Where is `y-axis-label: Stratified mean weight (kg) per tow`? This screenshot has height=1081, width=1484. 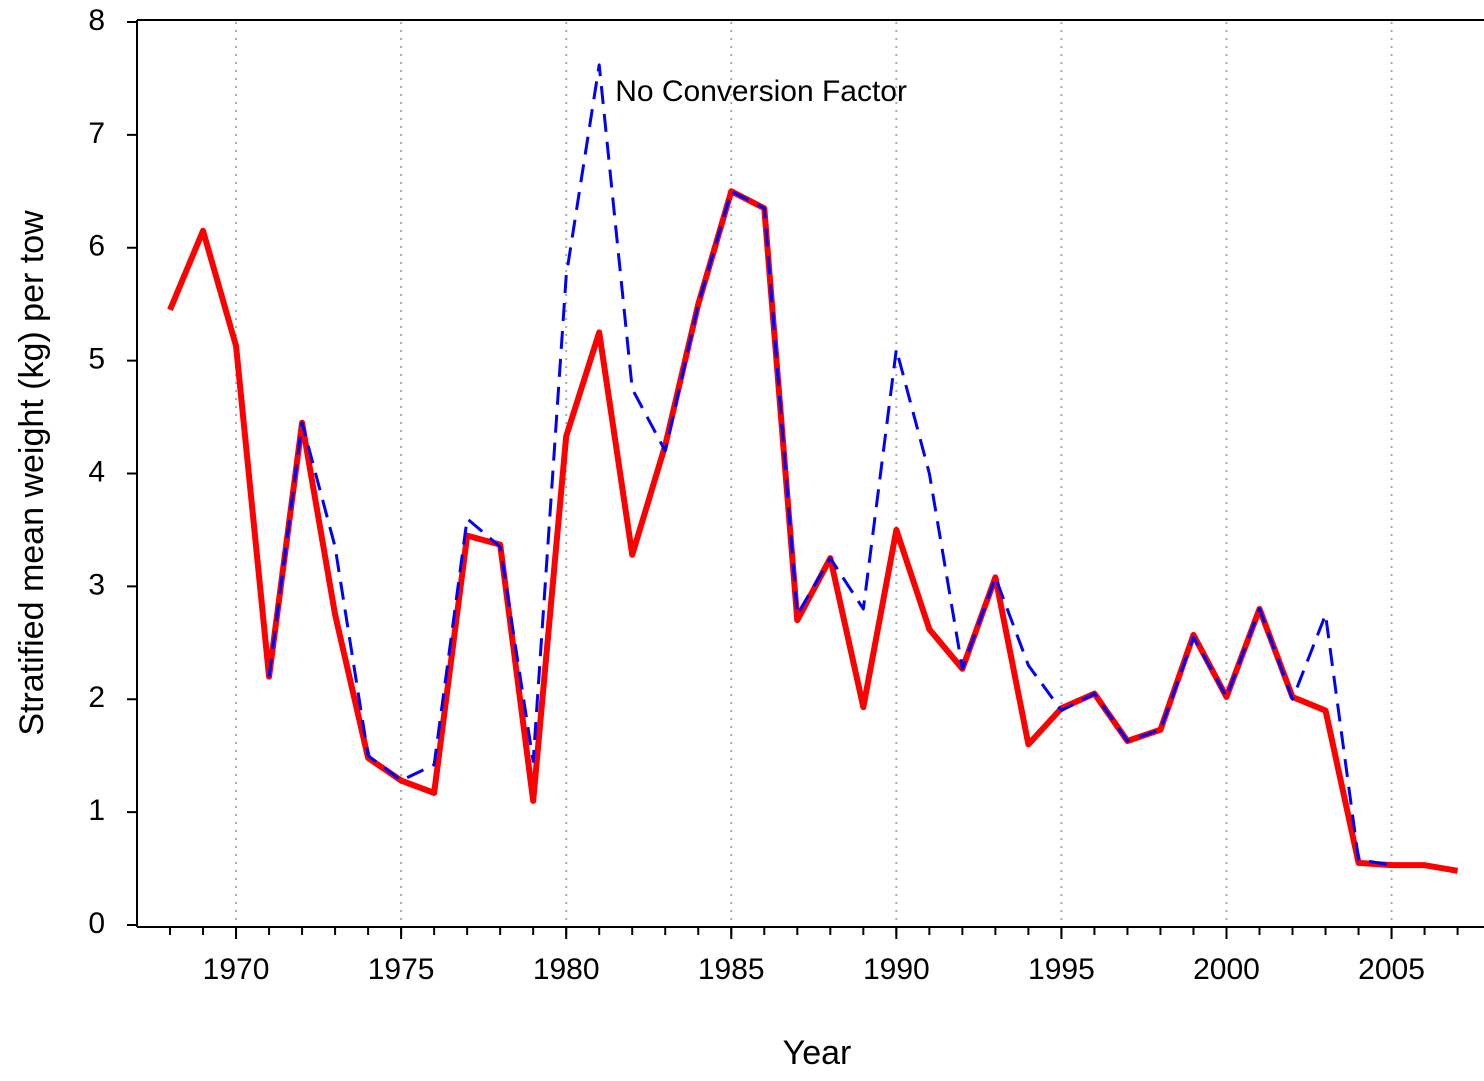
y-axis-label: Stratified mean weight (kg) per tow is located at coordinates (32, 473).